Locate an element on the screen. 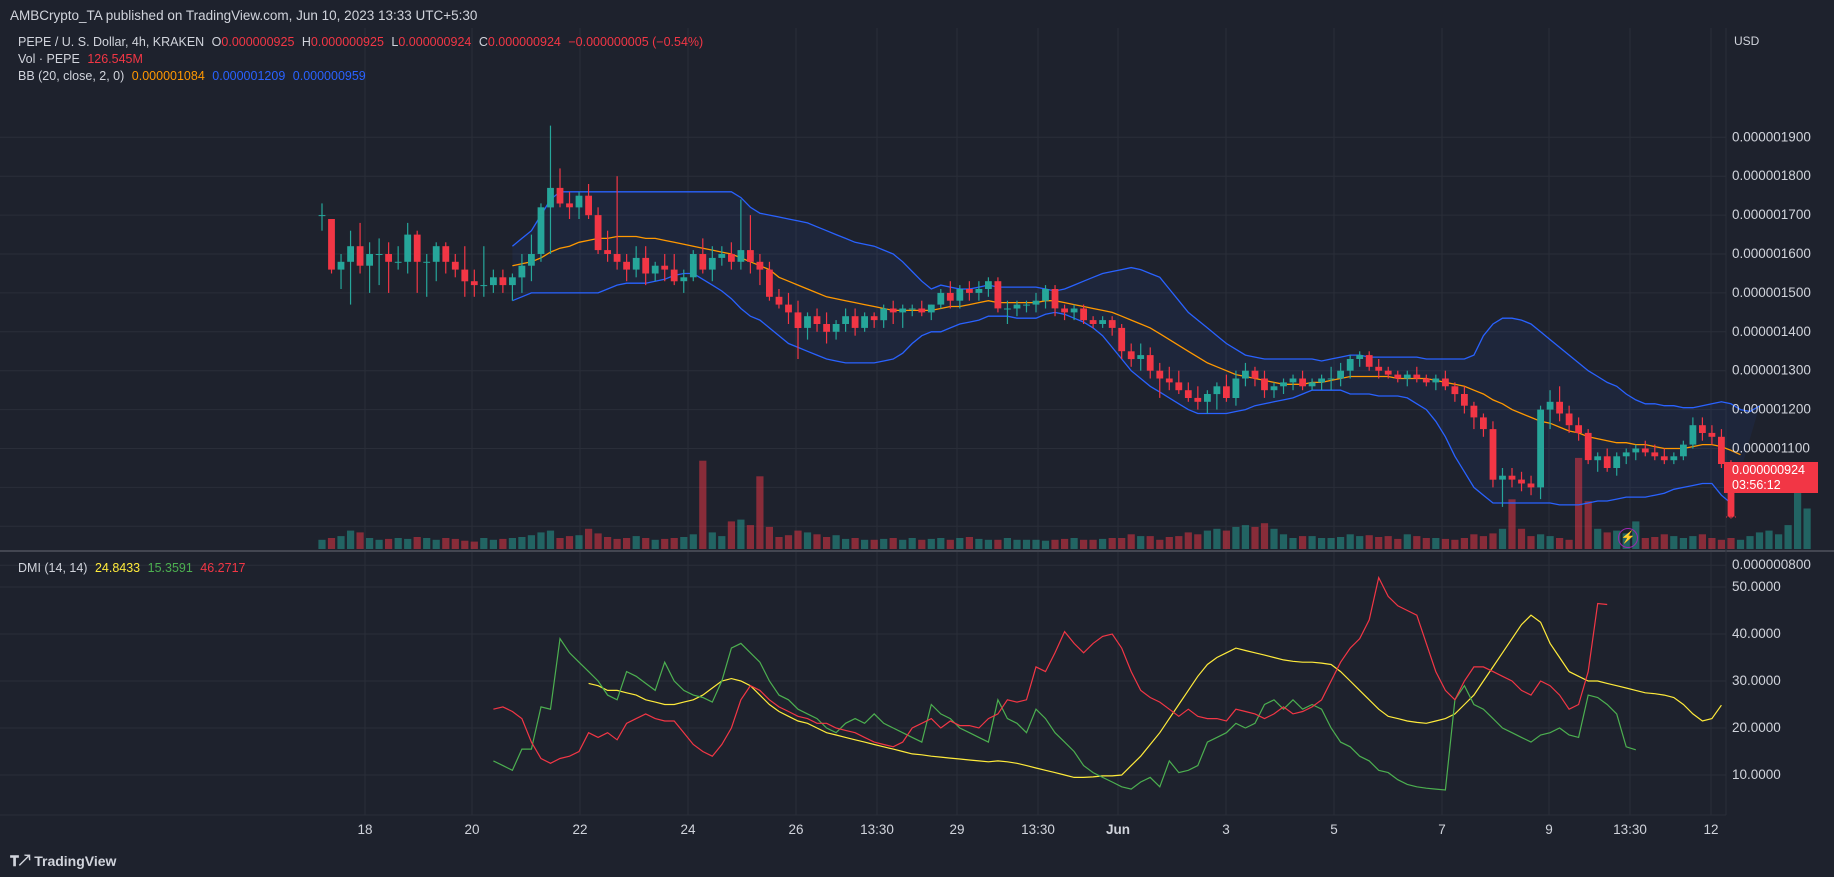 This screenshot has height=877, width=1834. dmi-tick-label: 40.0000 is located at coordinates (1756, 633).